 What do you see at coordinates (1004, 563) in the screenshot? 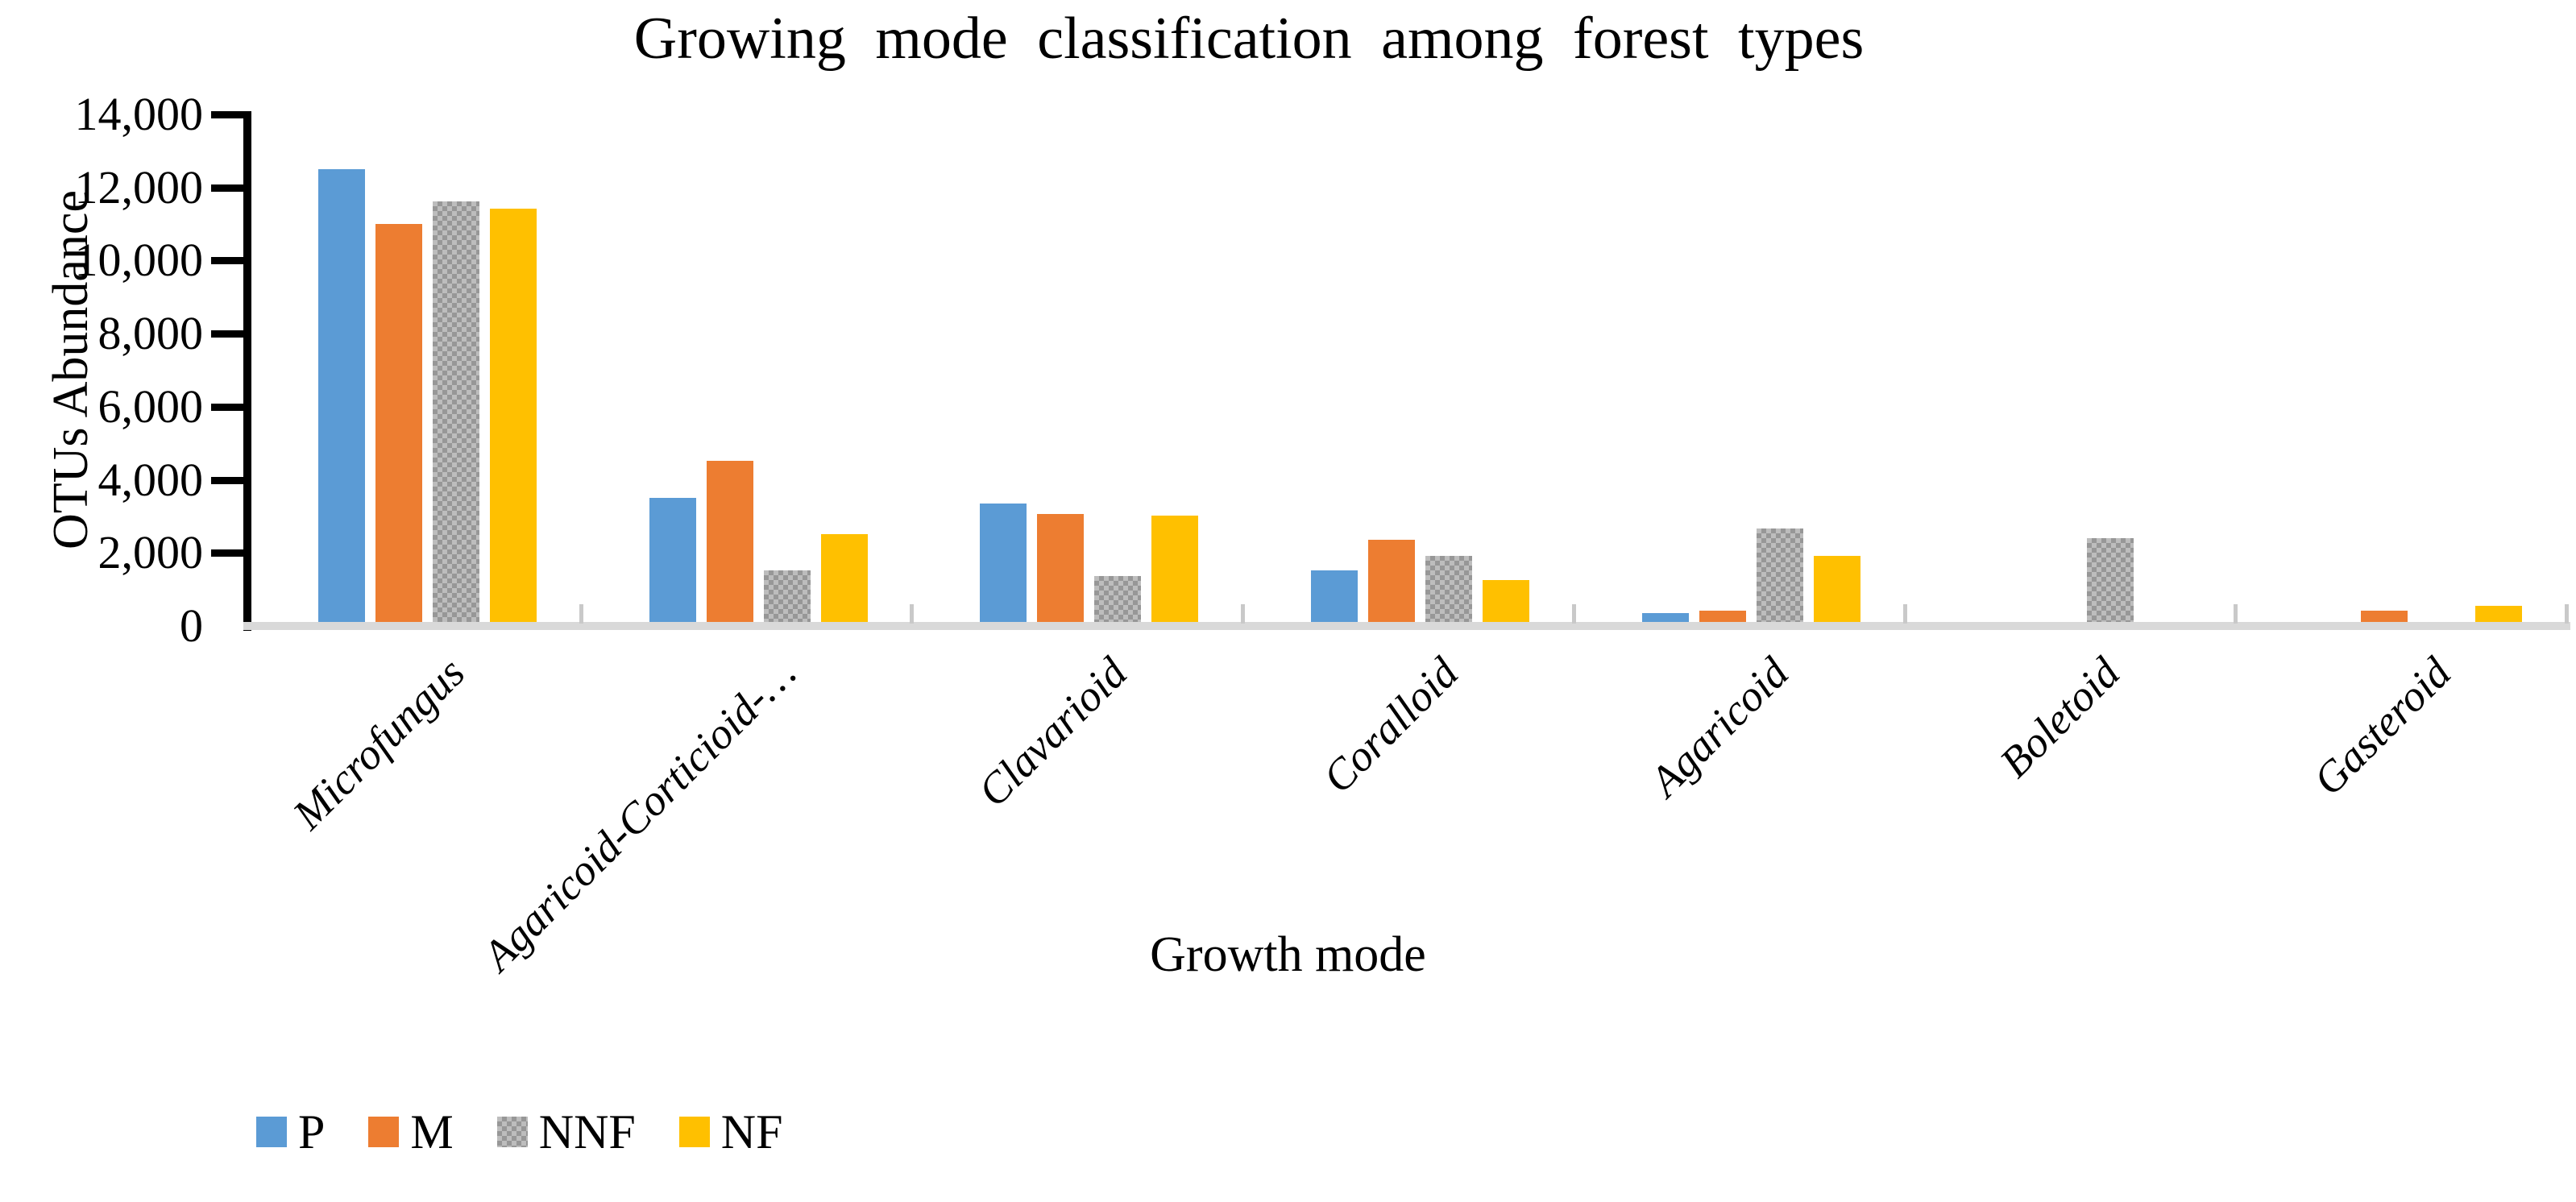
I see `bar-P-clavarioid` at bounding box center [1004, 563].